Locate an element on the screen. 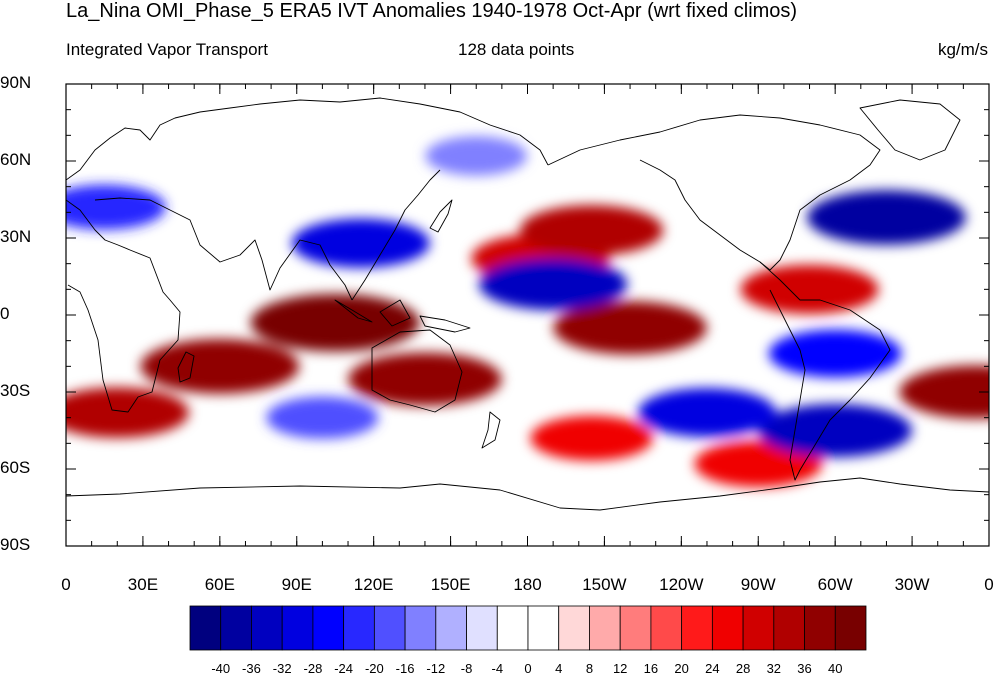 This screenshot has height=676, width=1005. x-tick-label: 150W is located at coordinates (604, 584).